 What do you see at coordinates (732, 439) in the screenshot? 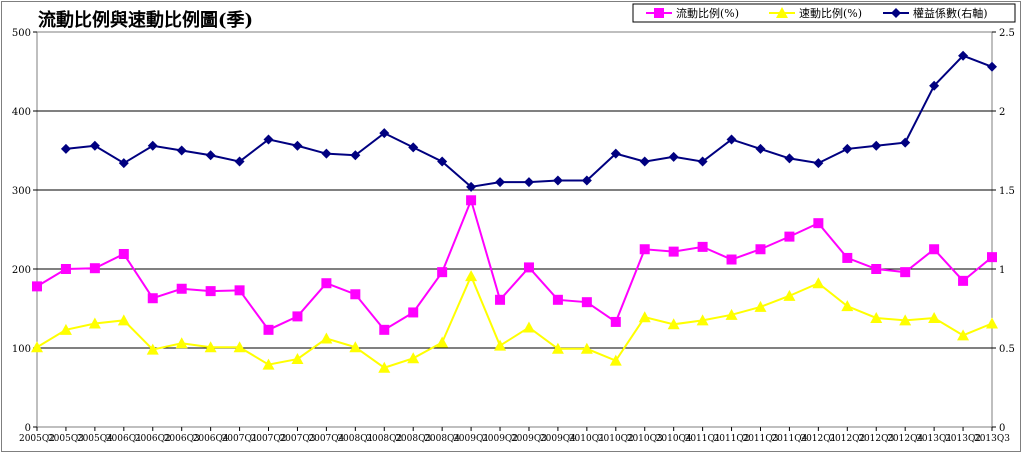
I see `x-tick-label: 2011Q2` at bounding box center [732, 439].